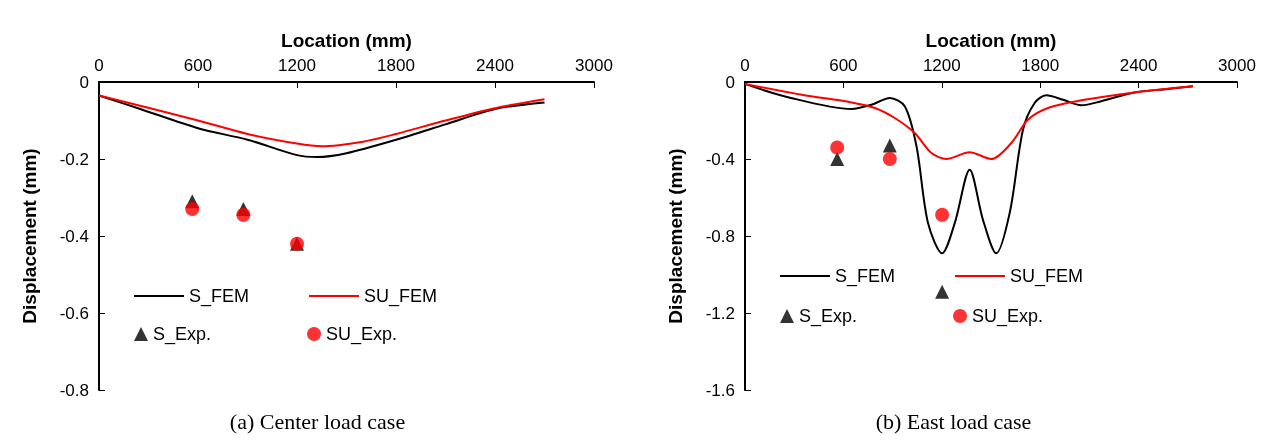  I want to click on y-tick-label: -1.6, so click(720, 390).